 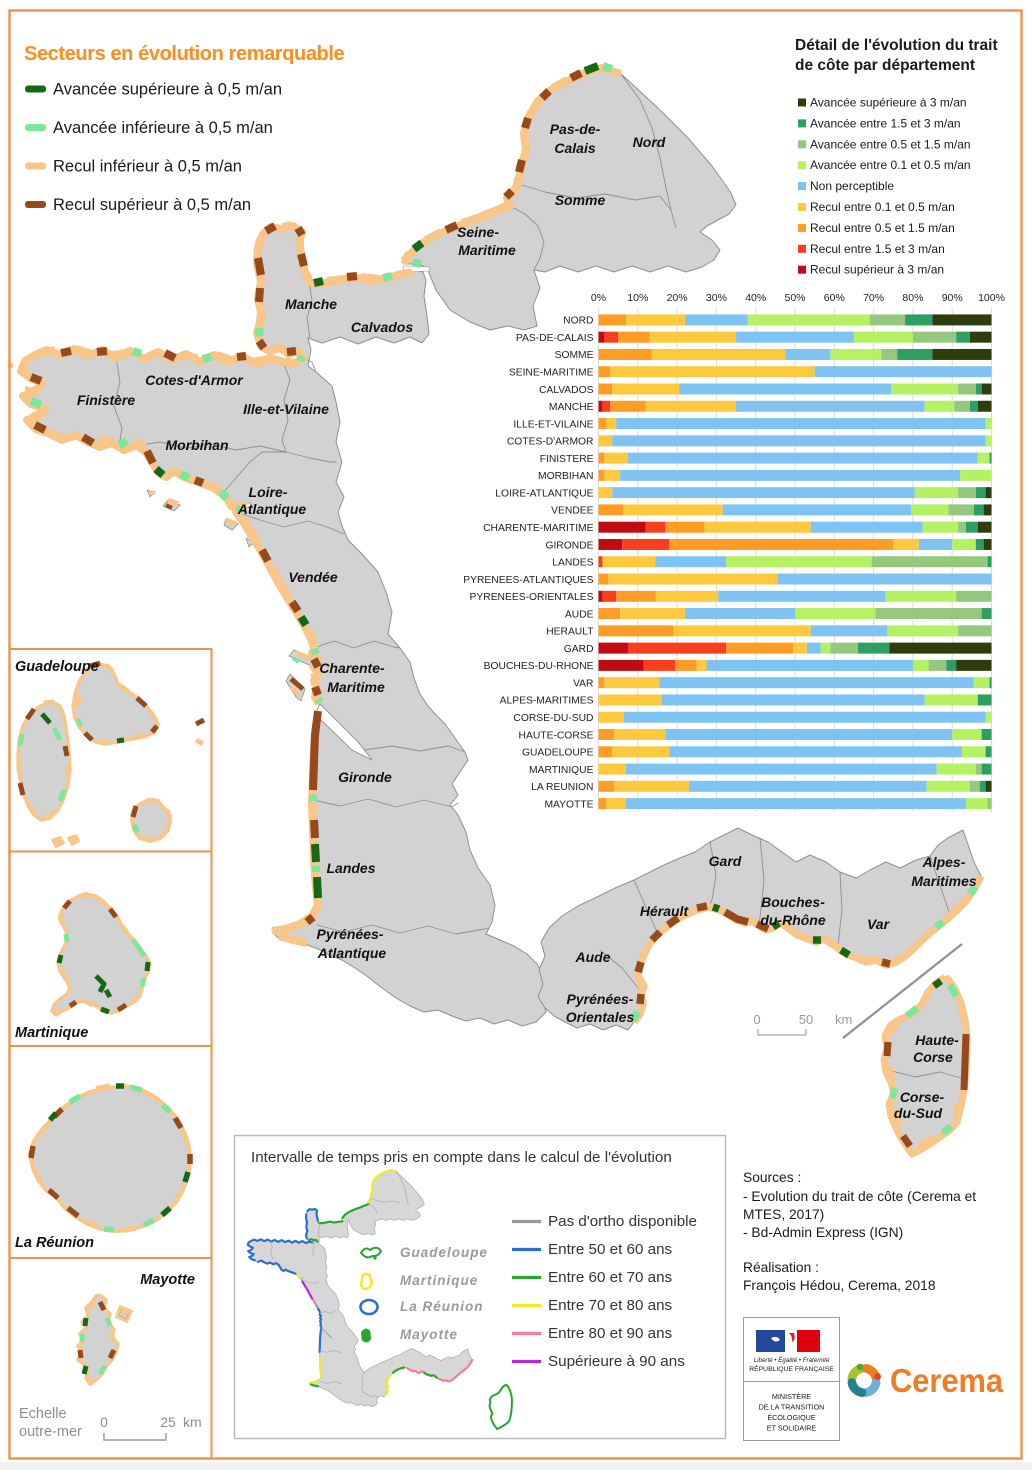 I want to click on svg-text: DE LA TRANSITION, so click(x=792, y=1407).